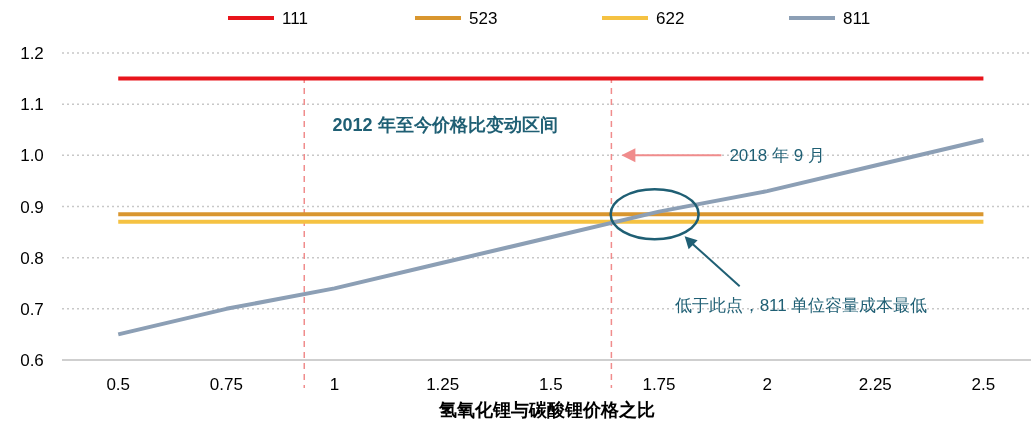  I want to click on x-tick-label: 2, so click(767, 384).